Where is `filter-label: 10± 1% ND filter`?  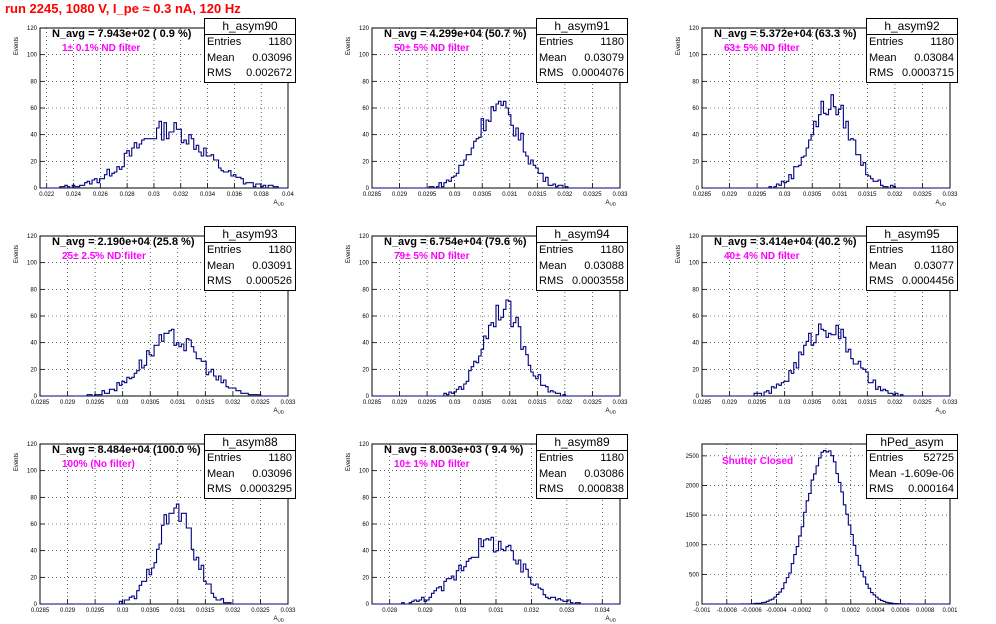
filter-label: 10± 1% ND filter is located at coordinates (432, 464).